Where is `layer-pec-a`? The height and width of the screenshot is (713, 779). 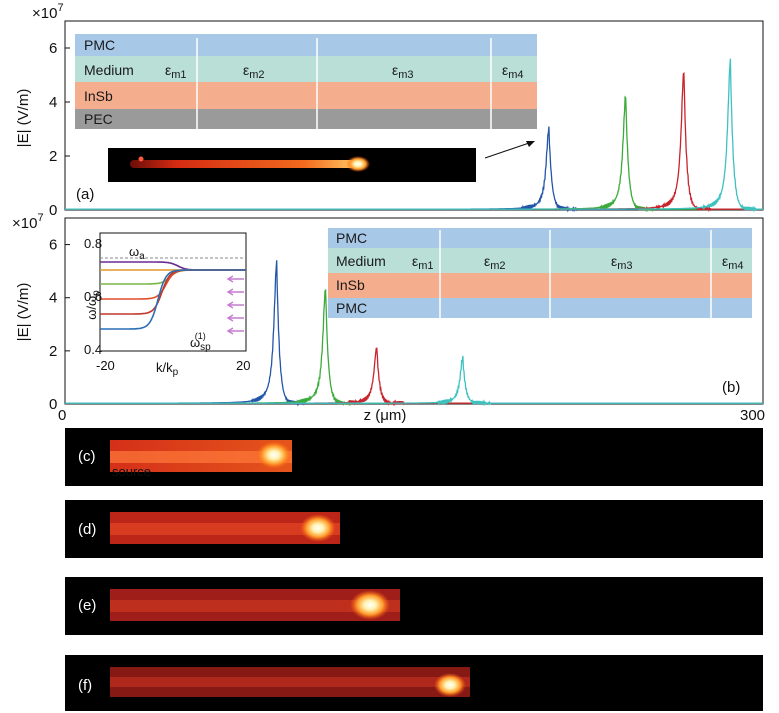 layer-pec-a is located at coordinates (306, 119).